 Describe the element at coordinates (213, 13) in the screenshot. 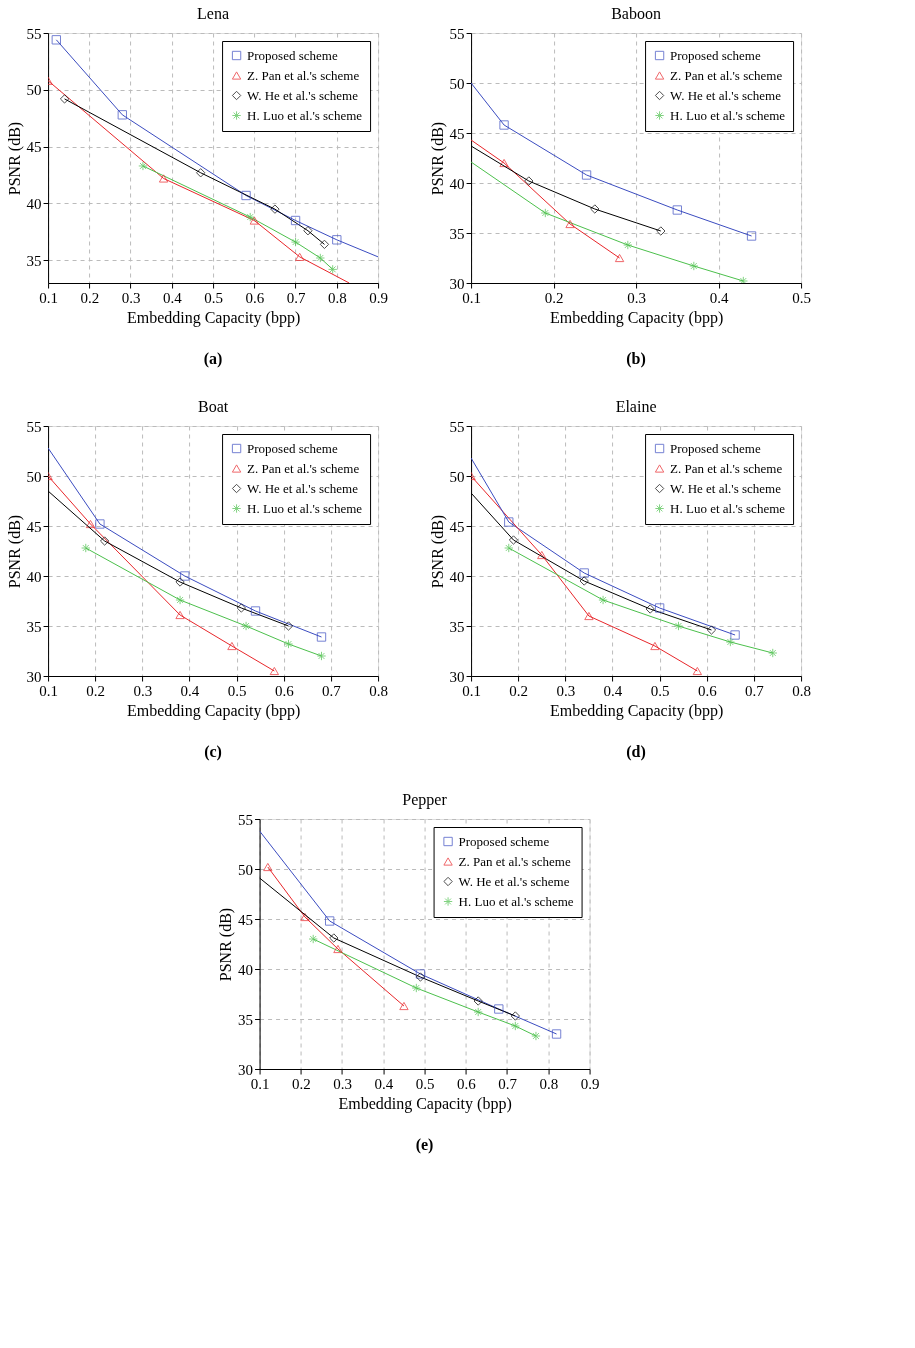

I see `chart-title: Lena` at that location.